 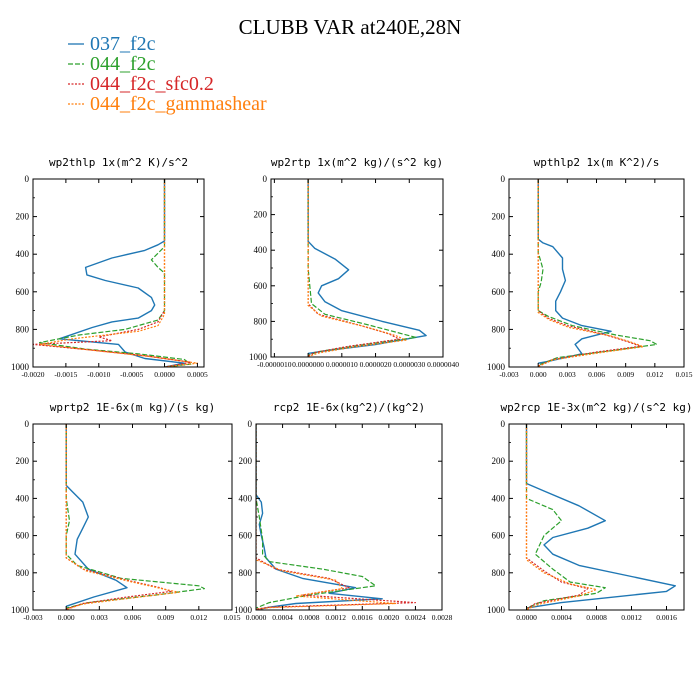 What do you see at coordinates (197, 374) in the screenshot?
I see `x-tick-label: 0.0005` at bounding box center [197, 374].